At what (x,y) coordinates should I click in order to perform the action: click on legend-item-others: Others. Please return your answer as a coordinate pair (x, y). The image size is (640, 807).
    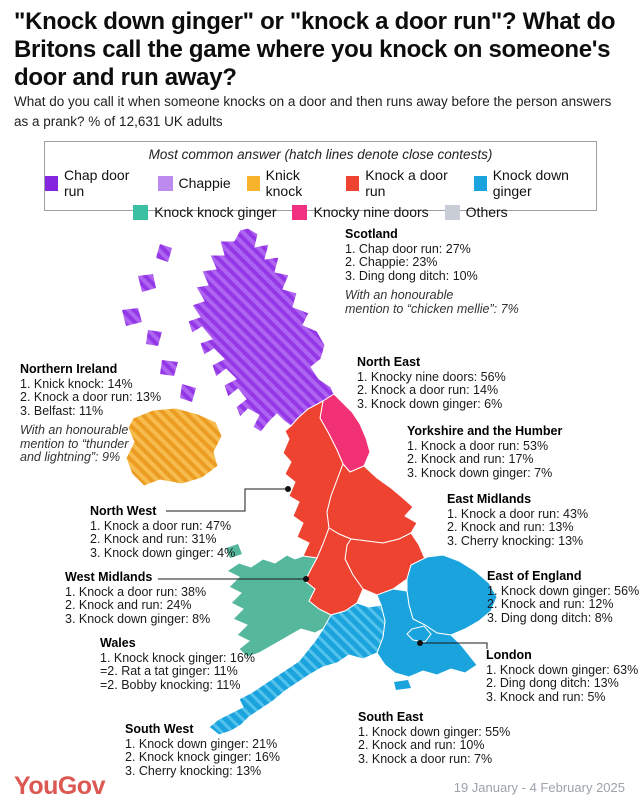
    Looking at the image, I should click on (476, 212).